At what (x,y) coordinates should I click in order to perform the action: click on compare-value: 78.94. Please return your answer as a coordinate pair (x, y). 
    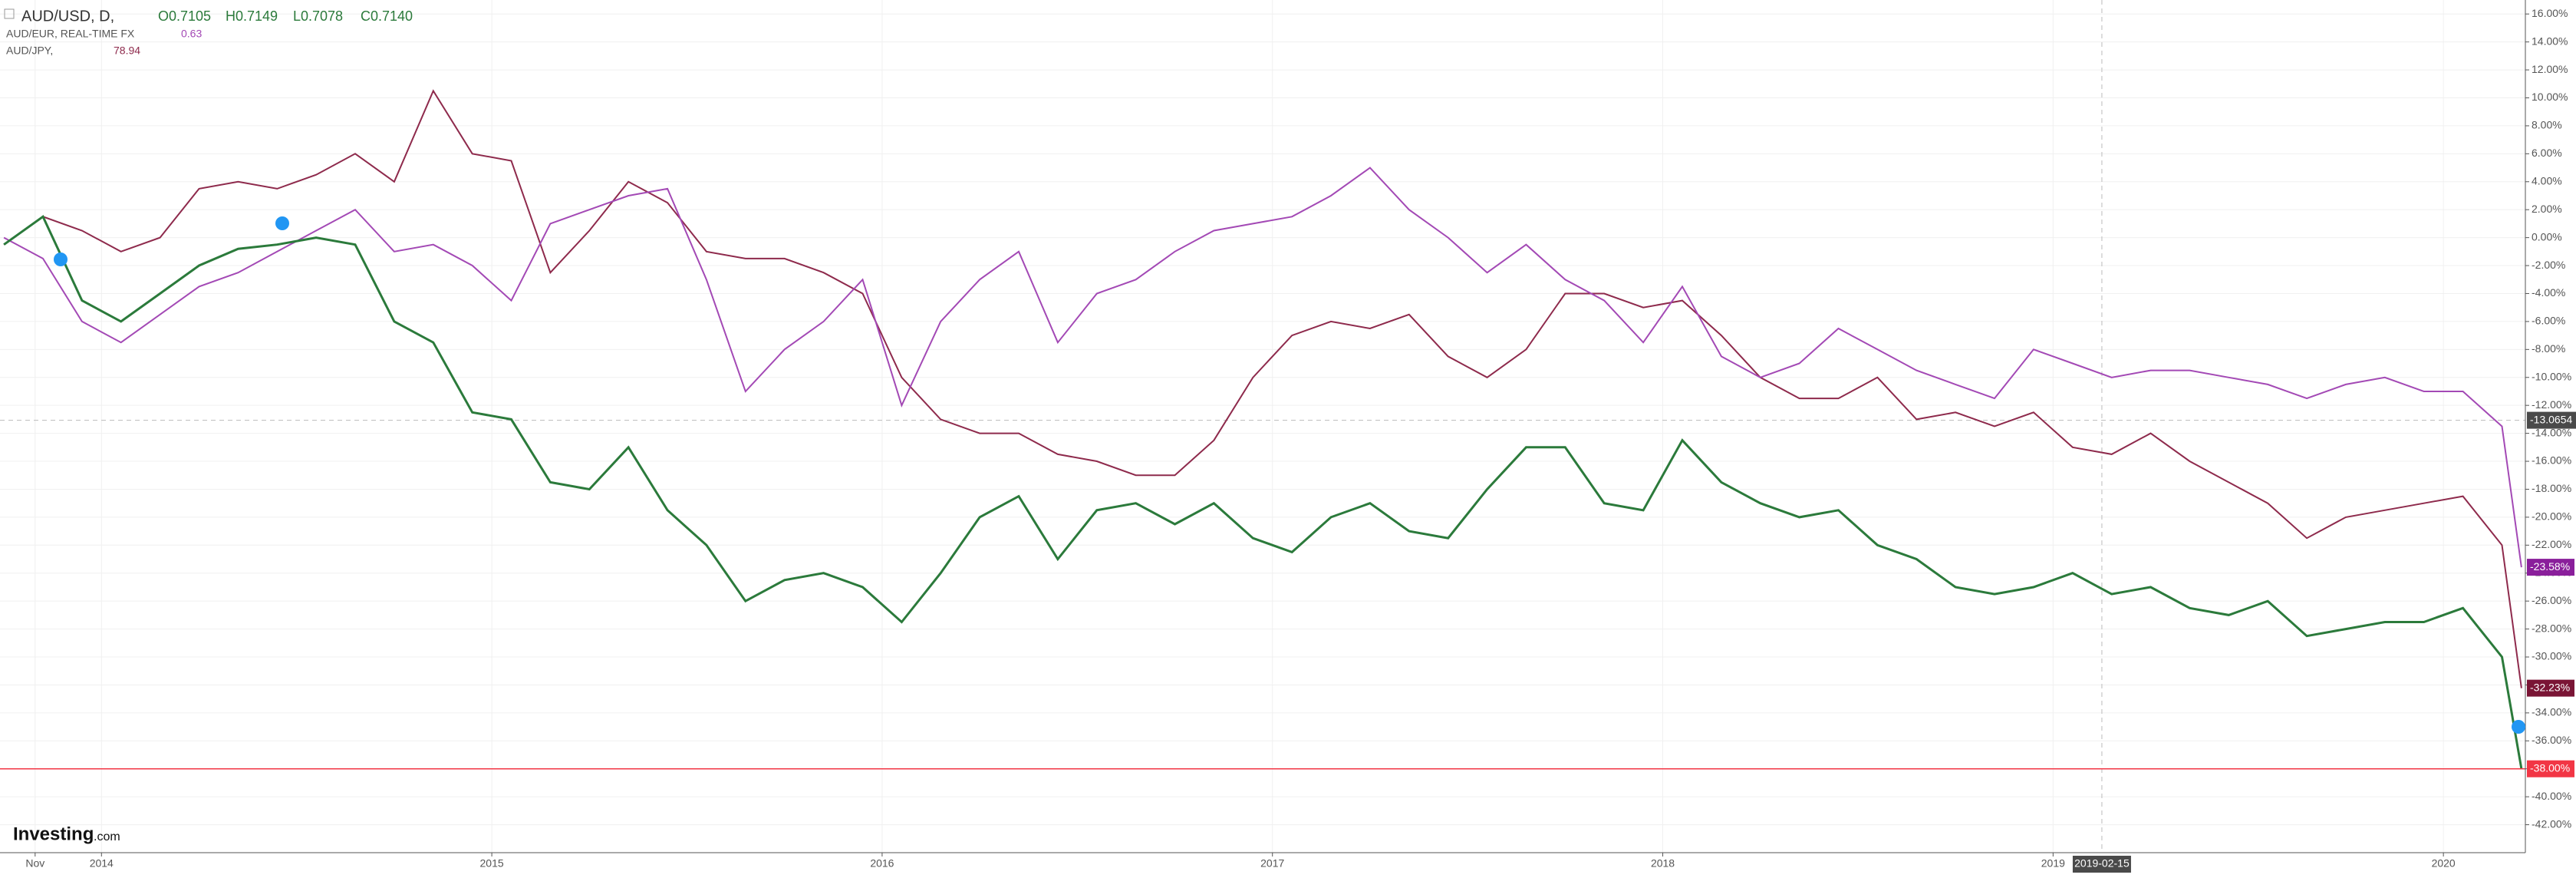
    Looking at the image, I should click on (127, 51).